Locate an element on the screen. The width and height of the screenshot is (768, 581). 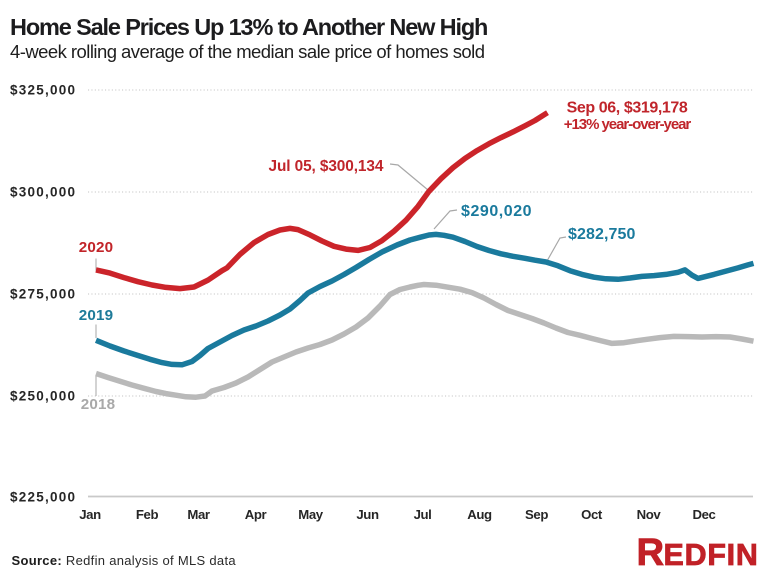
svg-text: Jan is located at coordinates (90, 514).